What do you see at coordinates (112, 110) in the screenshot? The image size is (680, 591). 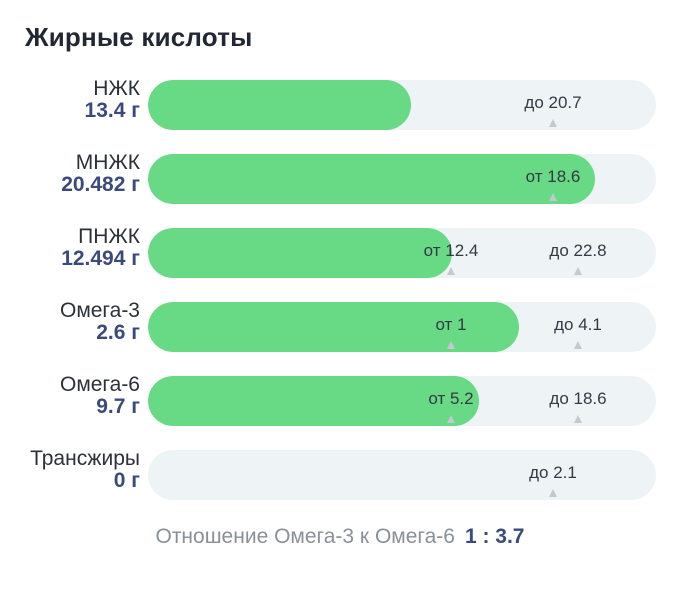 I see `nutrient-amount: 13.4 г` at bounding box center [112, 110].